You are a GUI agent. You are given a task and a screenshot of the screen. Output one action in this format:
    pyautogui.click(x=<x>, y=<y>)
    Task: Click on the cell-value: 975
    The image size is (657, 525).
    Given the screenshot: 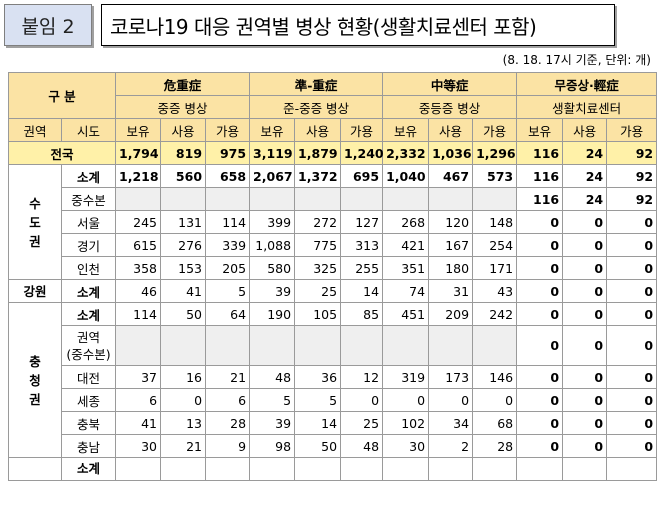 What is the action you would take?
    pyautogui.click(x=228, y=153)
    